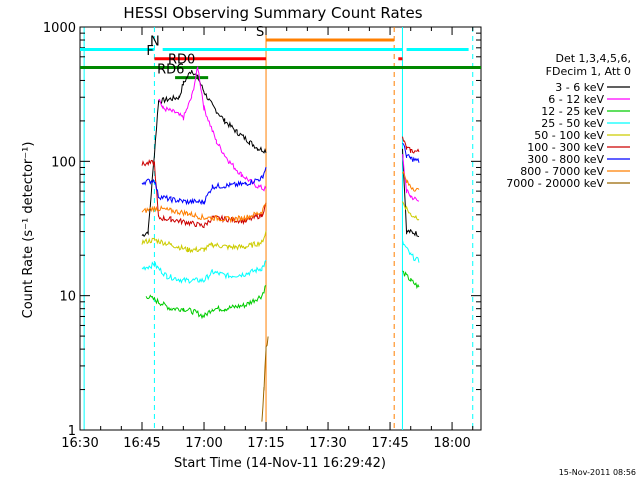  What do you see at coordinates (59, 28) in the screenshot?
I see `y-tick-label-3: 1000` at bounding box center [59, 28].